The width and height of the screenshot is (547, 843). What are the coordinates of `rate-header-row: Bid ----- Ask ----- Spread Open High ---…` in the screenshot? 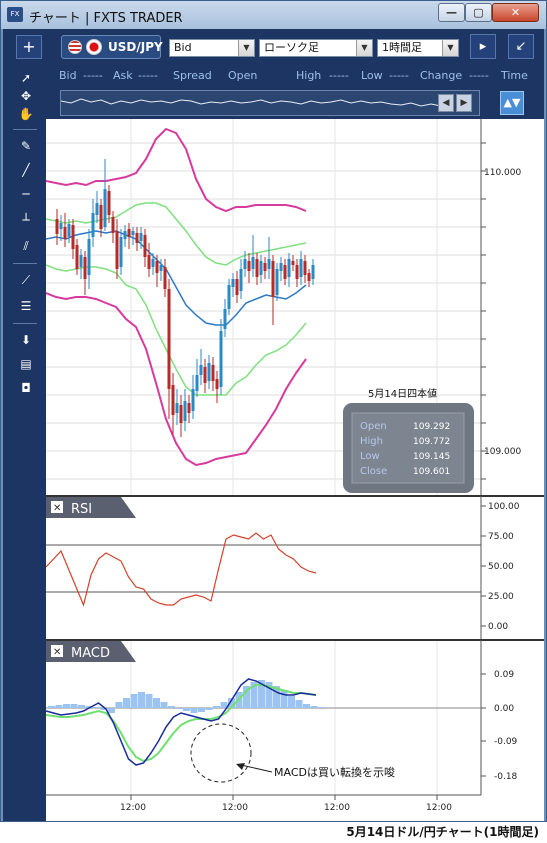 It's located at (295, 76).